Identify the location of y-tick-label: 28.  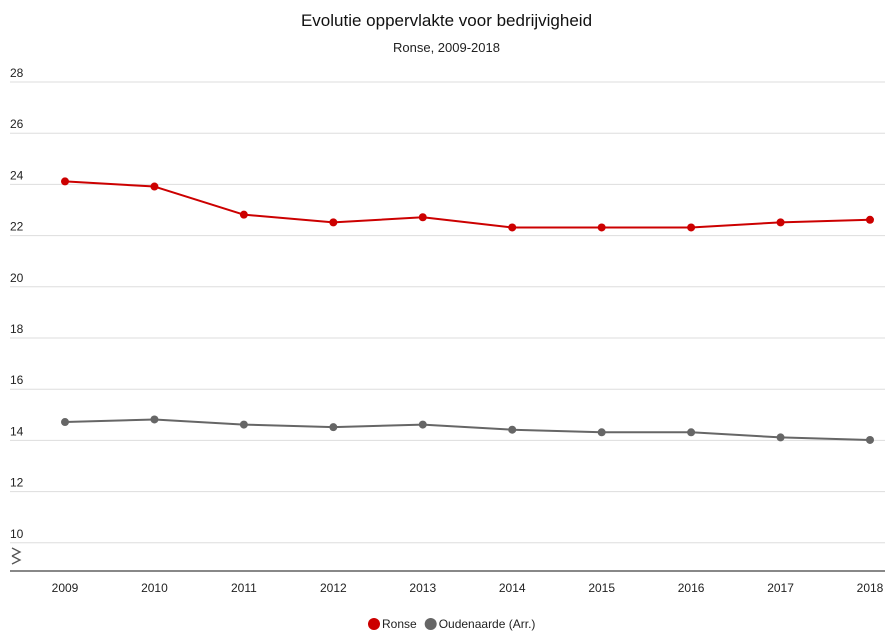
(17, 73).